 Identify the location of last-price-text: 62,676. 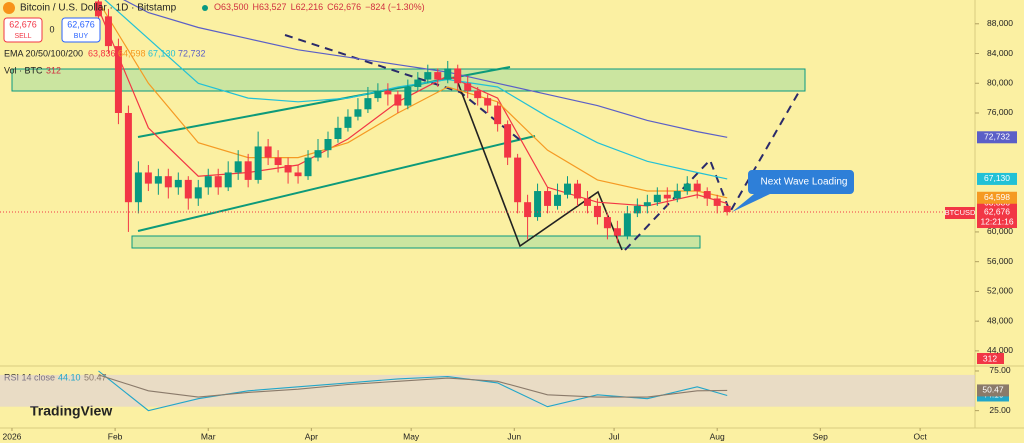
(997, 211).